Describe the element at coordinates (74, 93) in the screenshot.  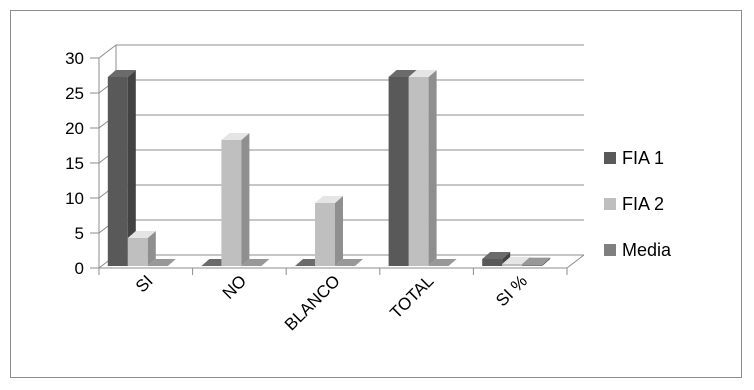
I see `y-tick-label: 25` at that location.